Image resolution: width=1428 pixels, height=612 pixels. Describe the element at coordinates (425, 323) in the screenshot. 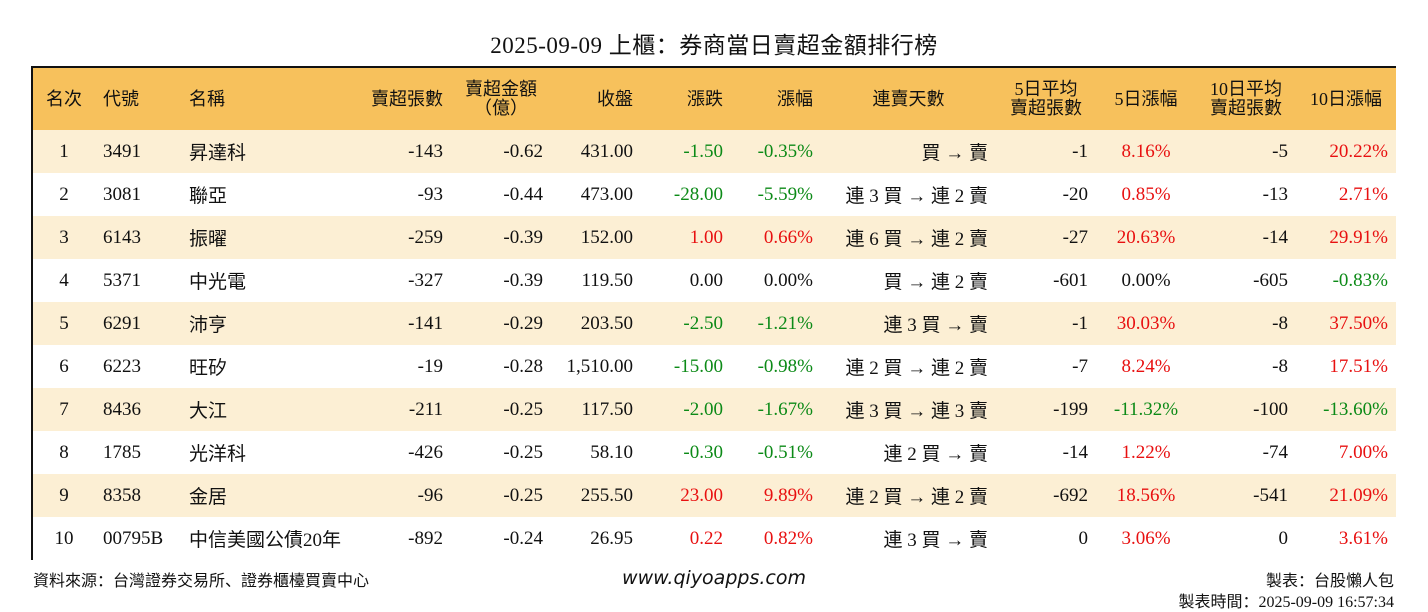

I see `sell-lots-cell: -141` at that location.